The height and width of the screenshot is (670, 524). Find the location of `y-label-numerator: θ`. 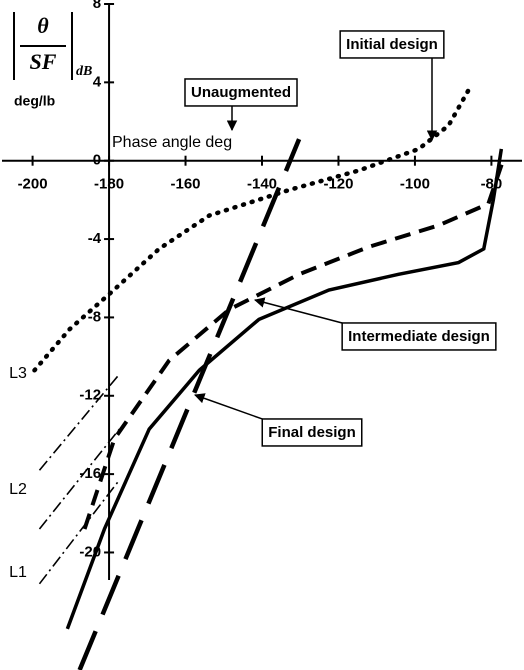

y-label-numerator: θ is located at coordinates (43, 25).